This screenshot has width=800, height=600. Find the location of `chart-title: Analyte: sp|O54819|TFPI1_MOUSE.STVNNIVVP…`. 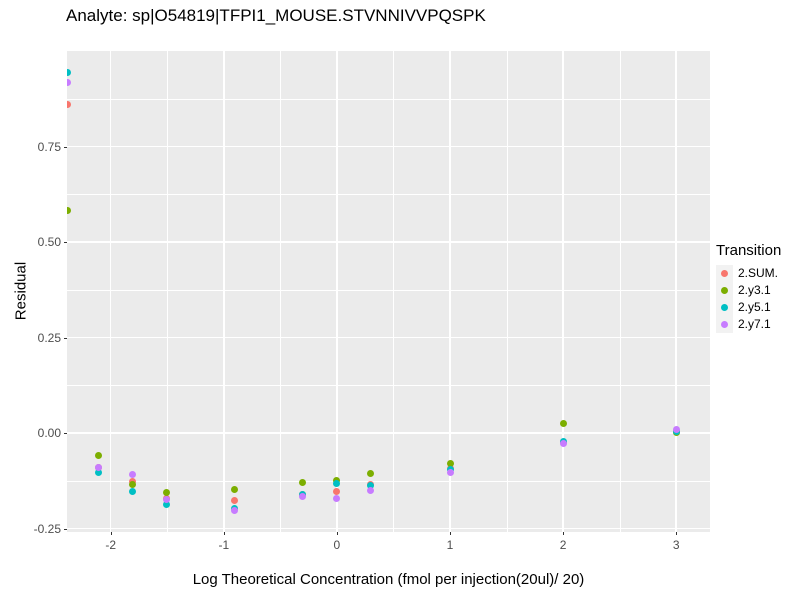

chart-title: Analyte: sp|O54819|TFPI1_MOUSE.STVNNIVVP… is located at coordinates (276, 15).